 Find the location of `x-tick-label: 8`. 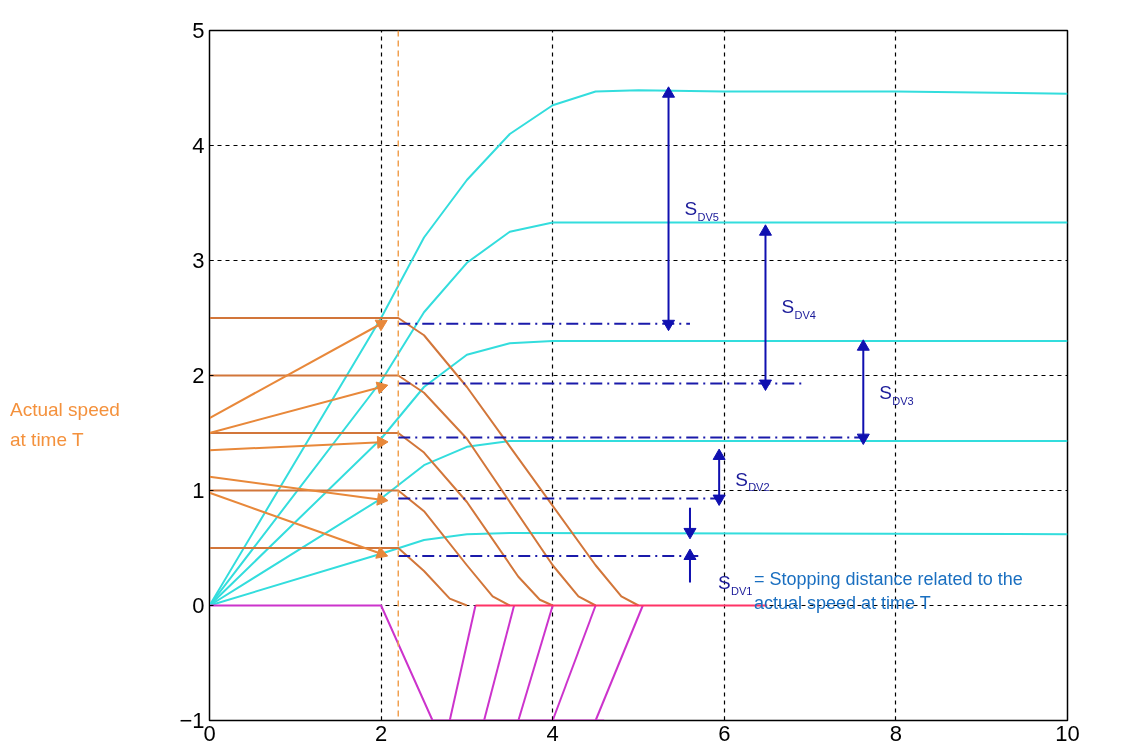

x-tick-label: 8 is located at coordinates (896, 733).